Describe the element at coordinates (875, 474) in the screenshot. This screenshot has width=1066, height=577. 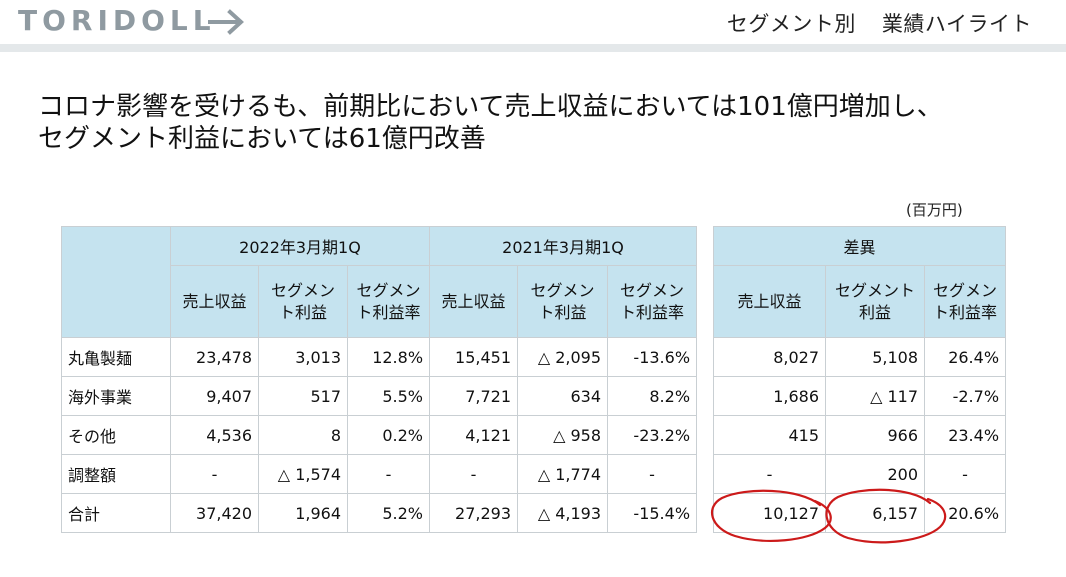
I see `cell: 200` at that location.